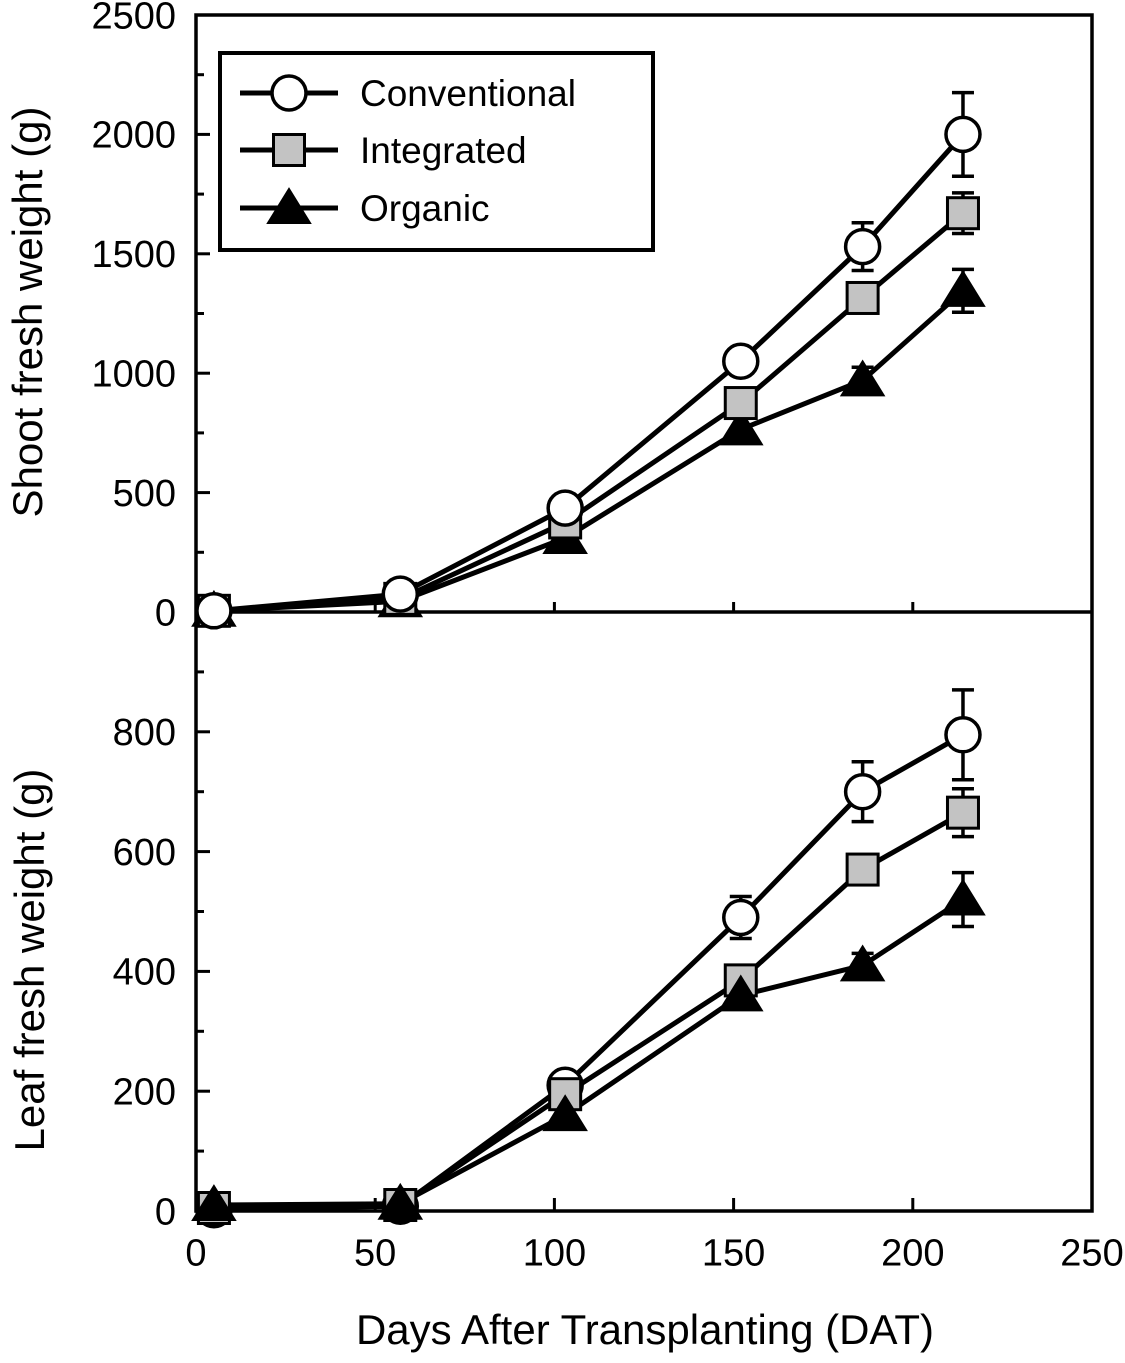 The height and width of the screenshot is (1363, 1125). I want to click on y-tick-label: 200, so click(144, 1093).